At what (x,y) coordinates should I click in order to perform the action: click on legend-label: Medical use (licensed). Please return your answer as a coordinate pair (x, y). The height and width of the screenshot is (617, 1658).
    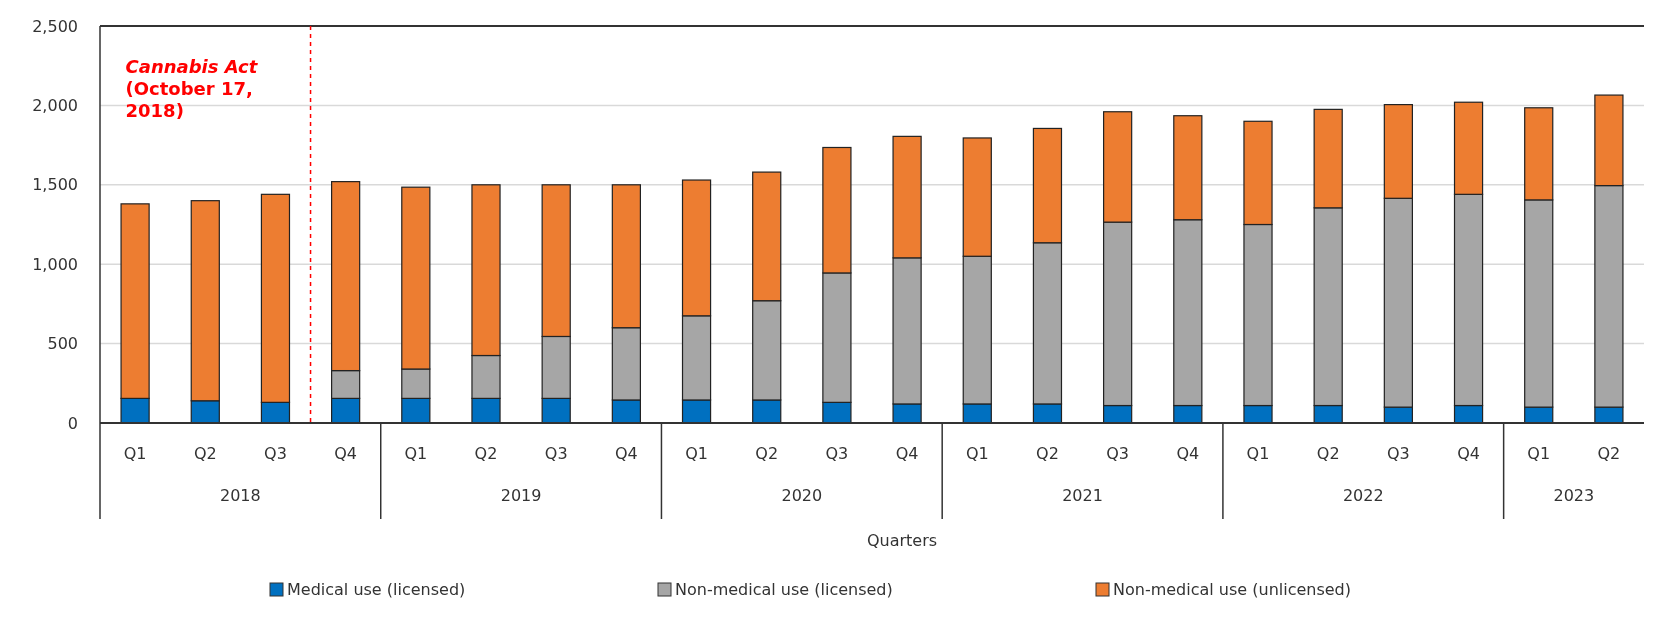
    Looking at the image, I should click on (376, 589).